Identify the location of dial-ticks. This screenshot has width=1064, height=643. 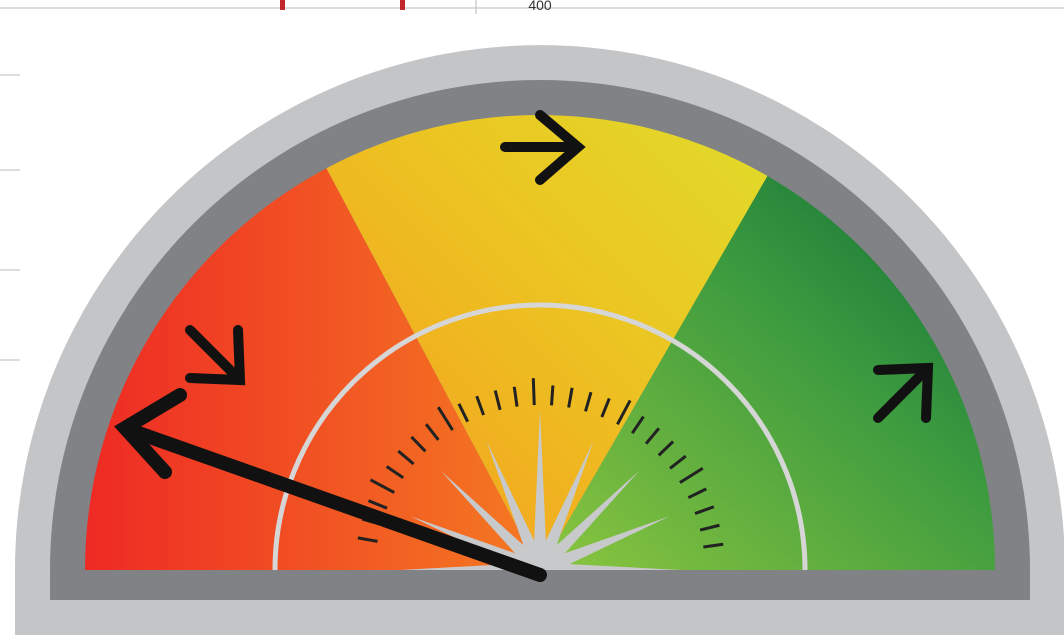
(540, 463).